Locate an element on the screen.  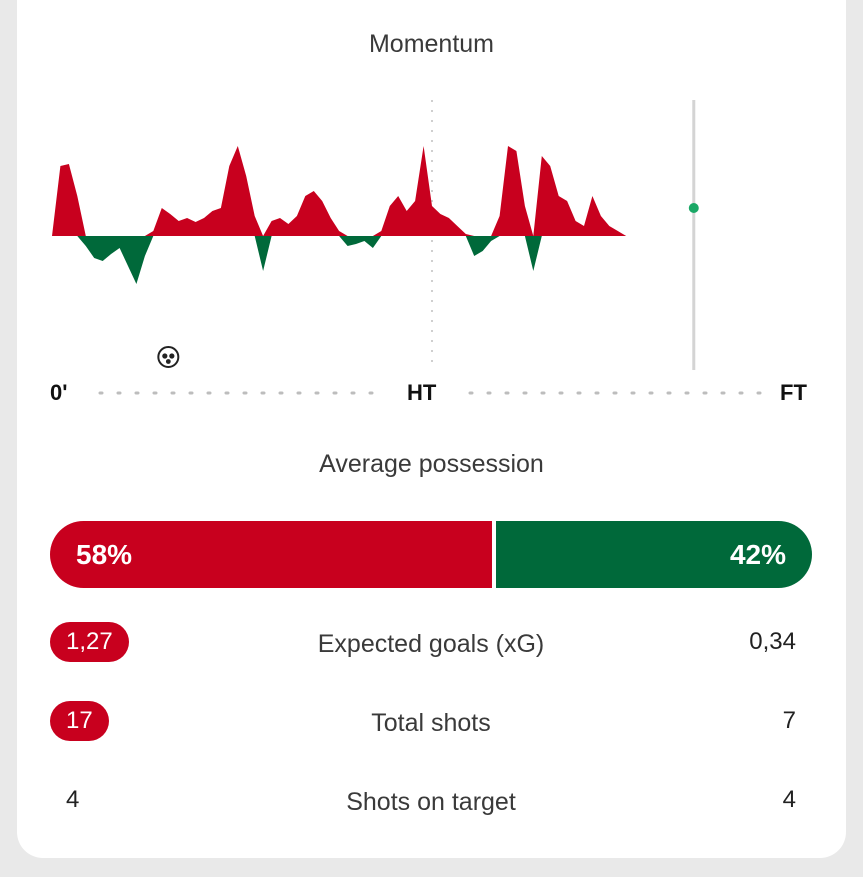
stat-home-value: 4 is located at coordinates (73, 799).